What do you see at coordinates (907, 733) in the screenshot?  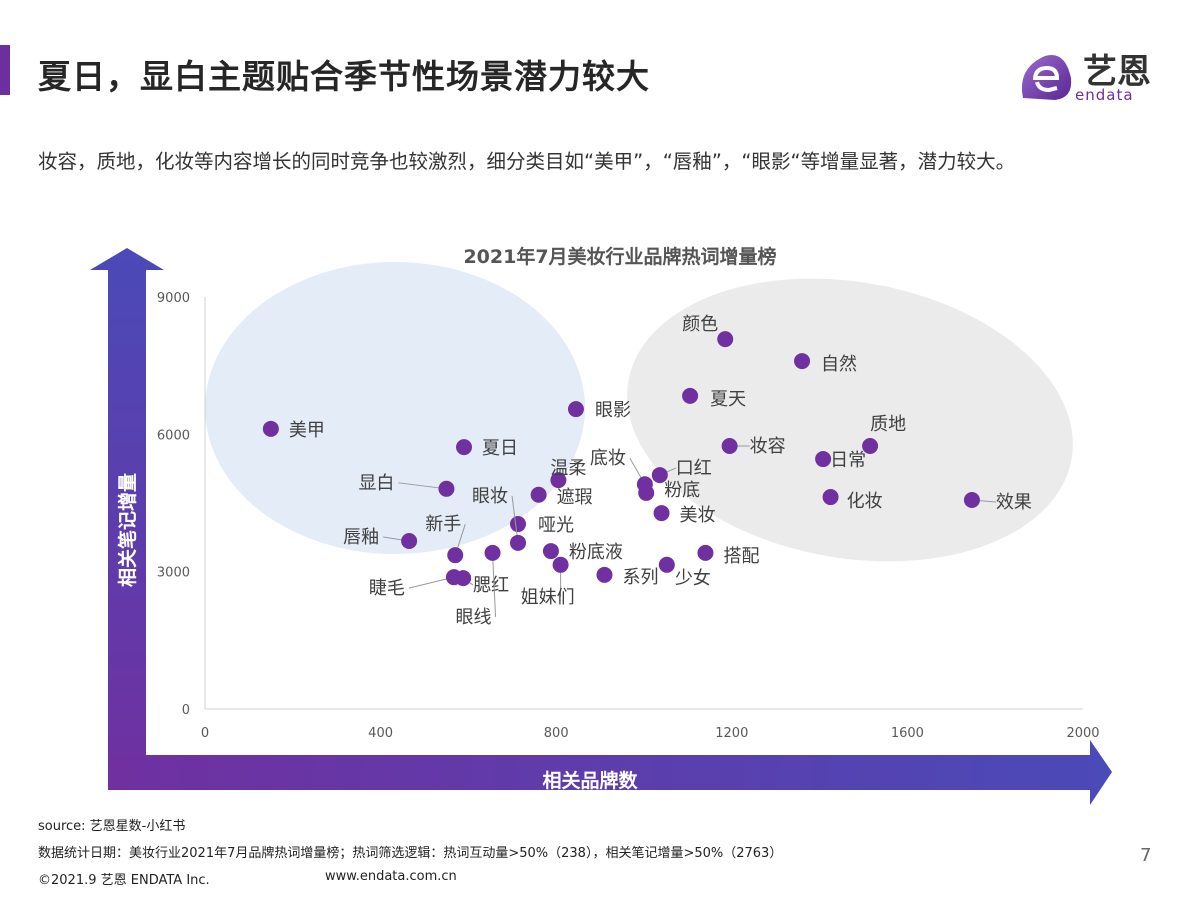 I see `x-tick-label: 1600` at bounding box center [907, 733].